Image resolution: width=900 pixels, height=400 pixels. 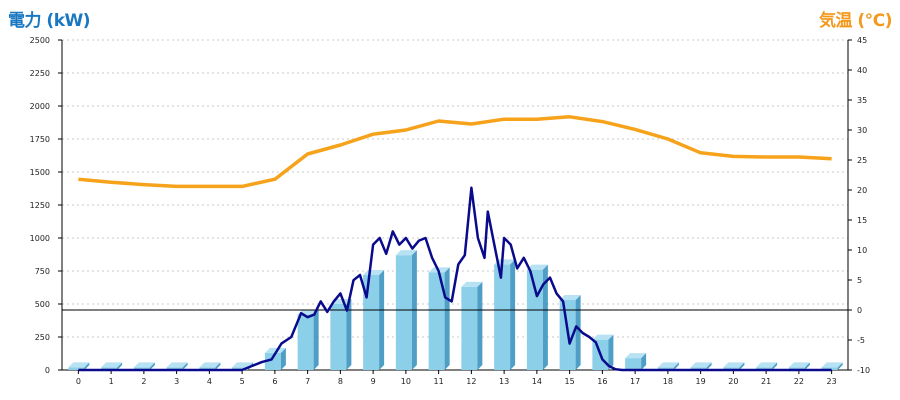 What do you see at coordinates (668, 381) in the screenshot?
I see `x-tick-label: 18` at bounding box center [668, 381].